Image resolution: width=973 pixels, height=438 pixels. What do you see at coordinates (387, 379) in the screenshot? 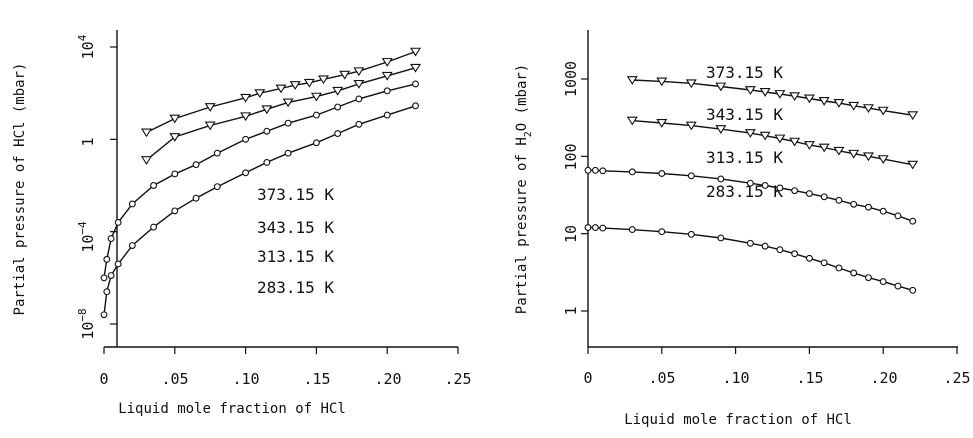
I see `left-x-tick-label: .20` at bounding box center [387, 379].